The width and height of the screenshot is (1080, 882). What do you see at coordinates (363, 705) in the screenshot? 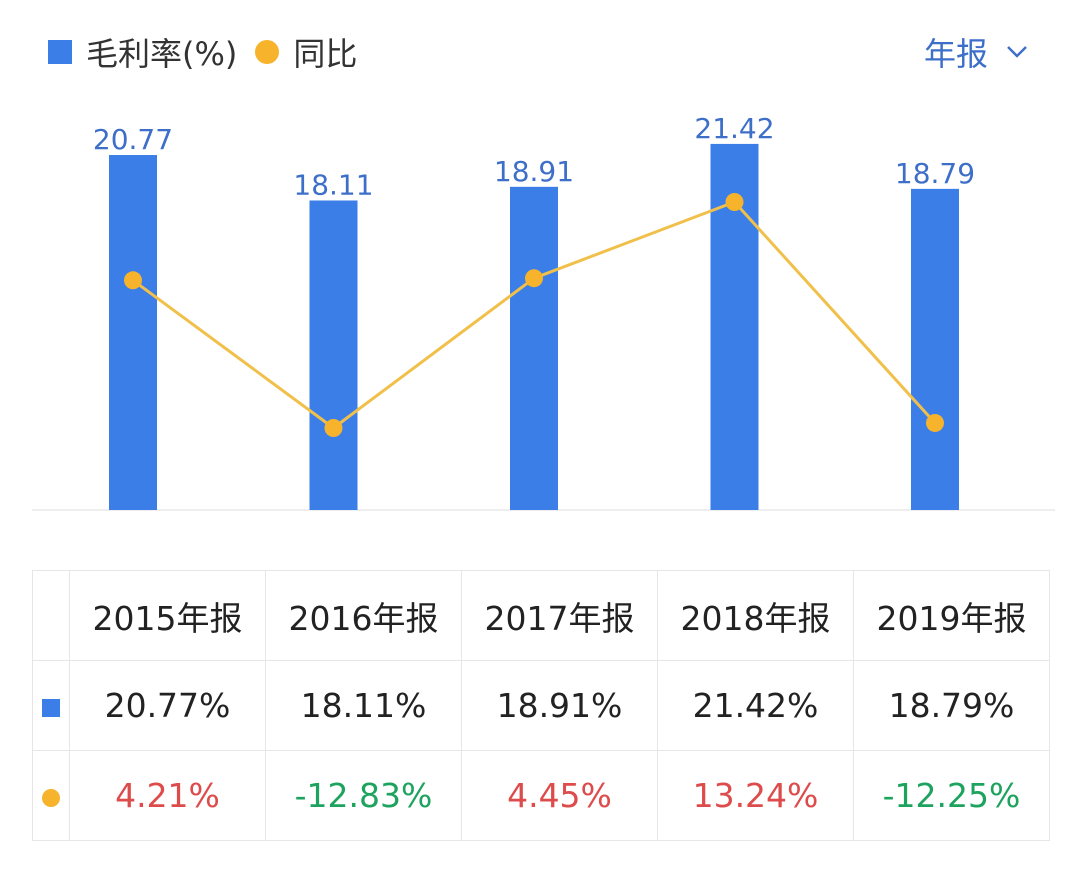
I see `table-cell: 18.11%` at bounding box center [363, 705].